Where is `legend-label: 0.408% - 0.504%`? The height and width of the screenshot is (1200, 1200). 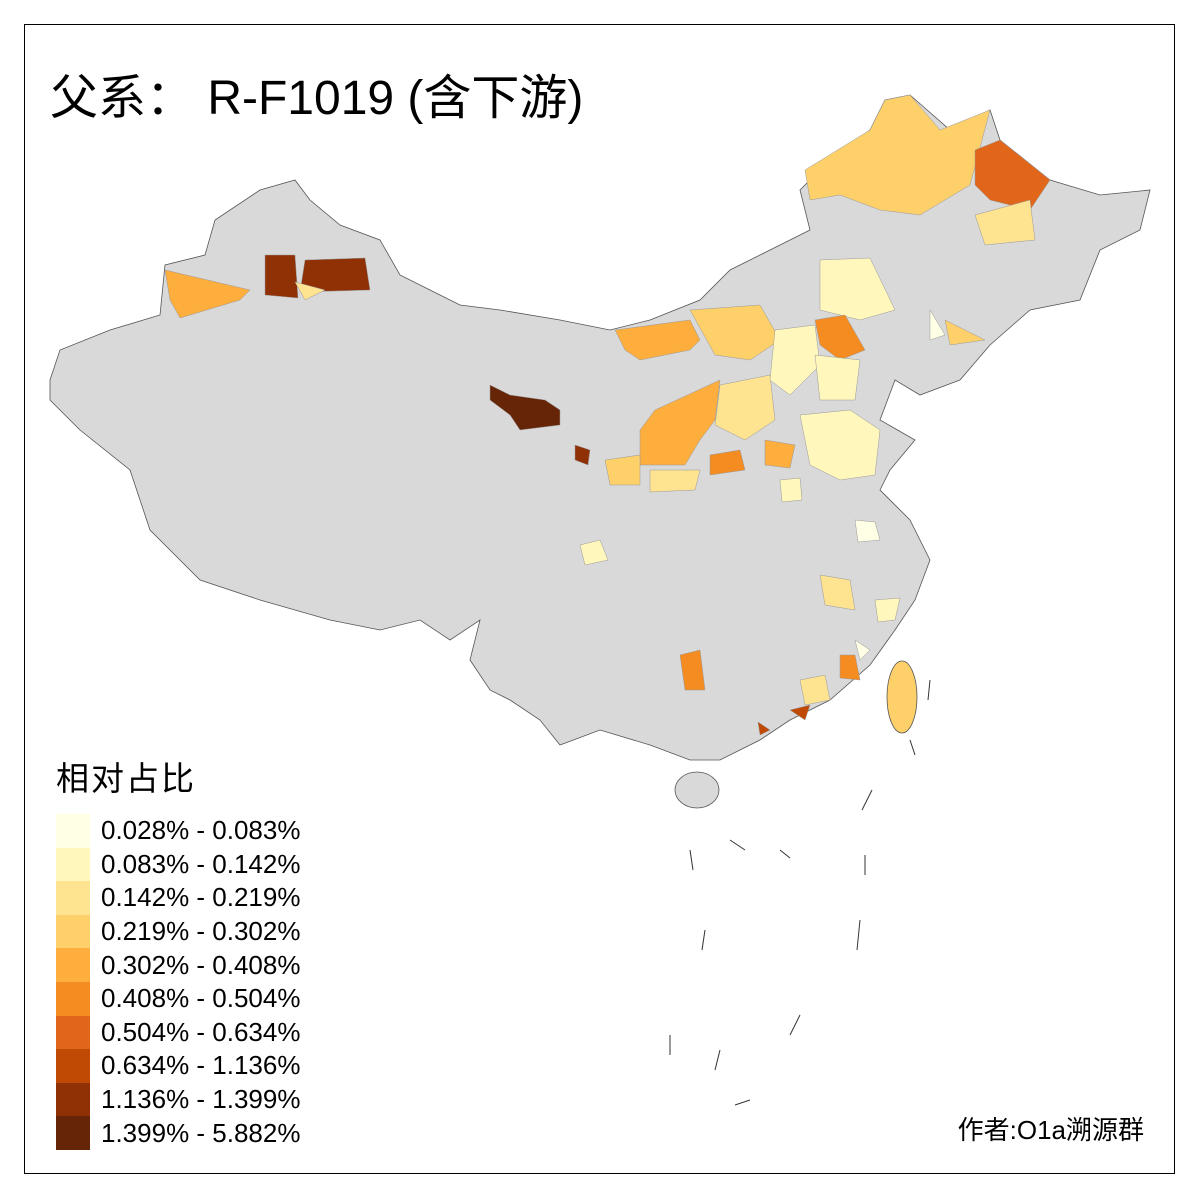
legend-label: 0.408% - 0.504% is located at coordinates (201, 998).